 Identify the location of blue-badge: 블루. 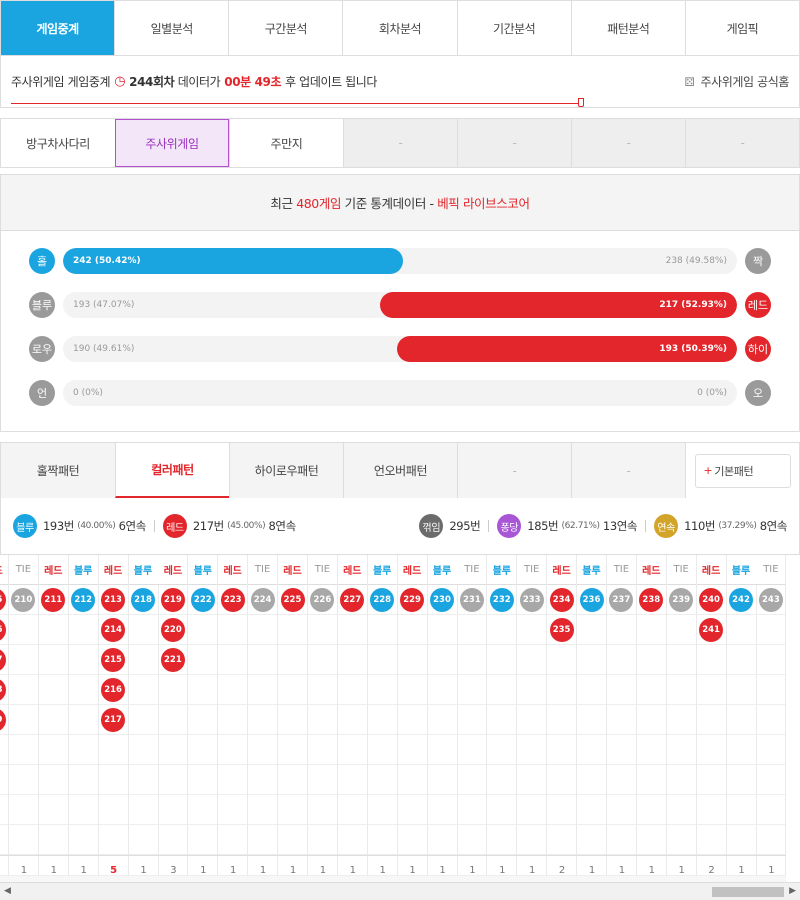
(25, 526).